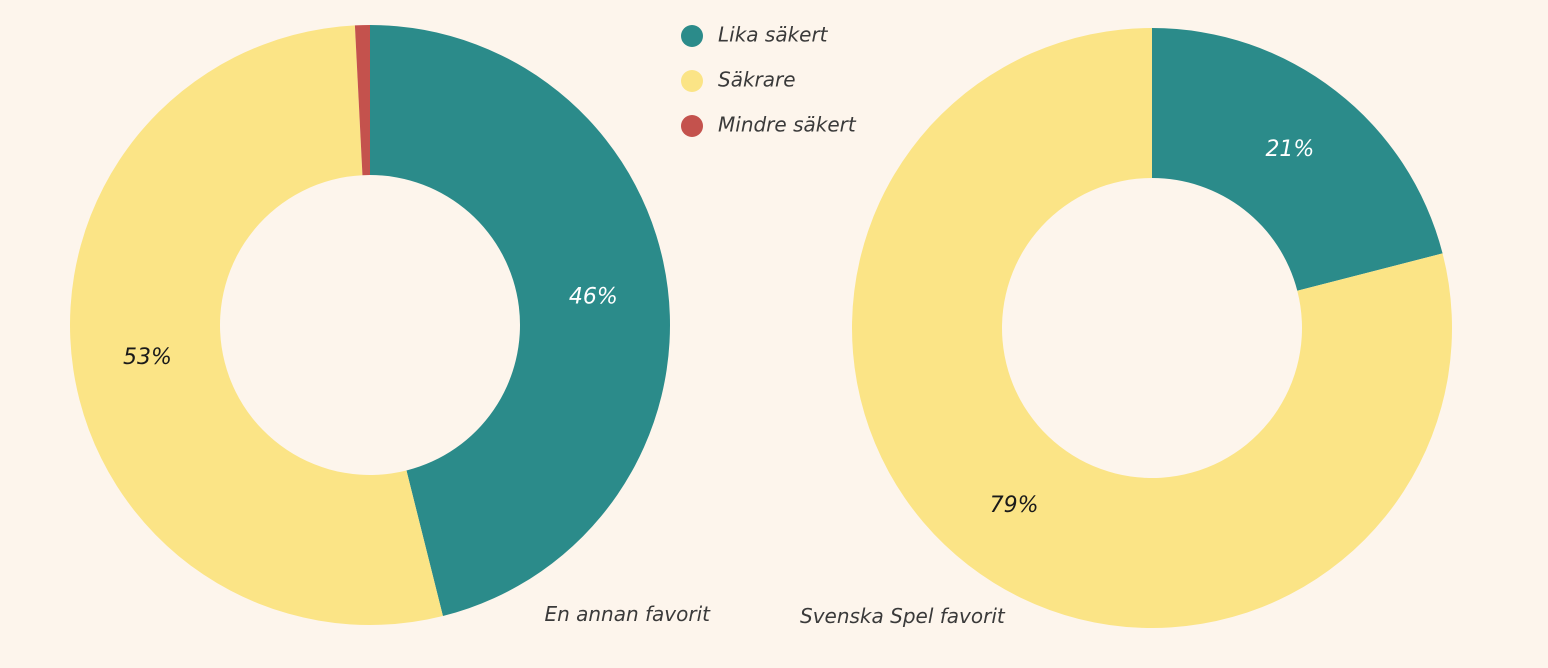 This screenshot has height=668, width=1548. What do you see at coordinates (692, 126) in the screenshot?
I see `legend-marker-mindre-säkert` at bounding box center [692, 126].